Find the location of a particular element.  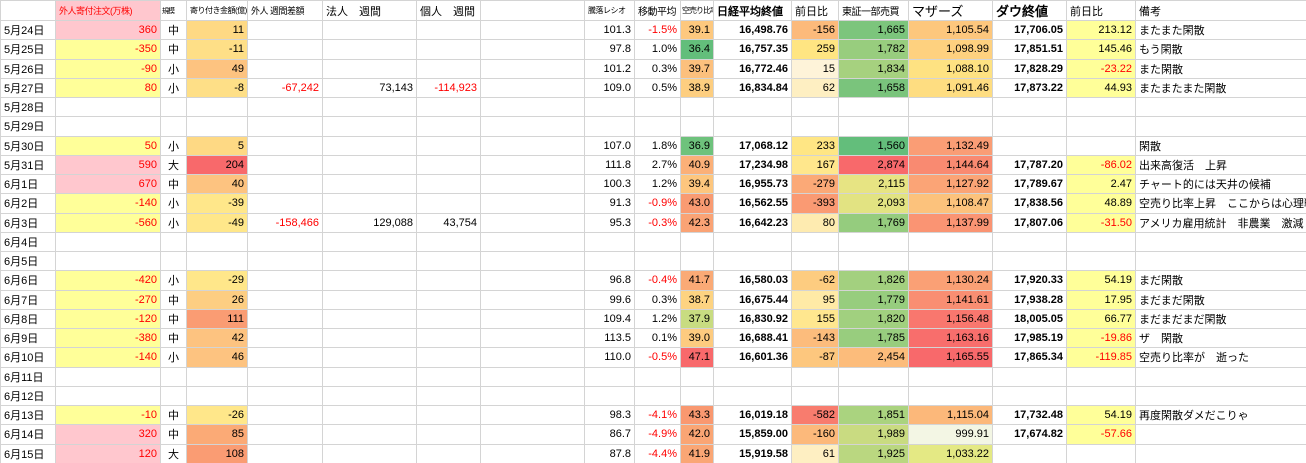

order-scale-cell: 小 is located at coordinates (173, 145).